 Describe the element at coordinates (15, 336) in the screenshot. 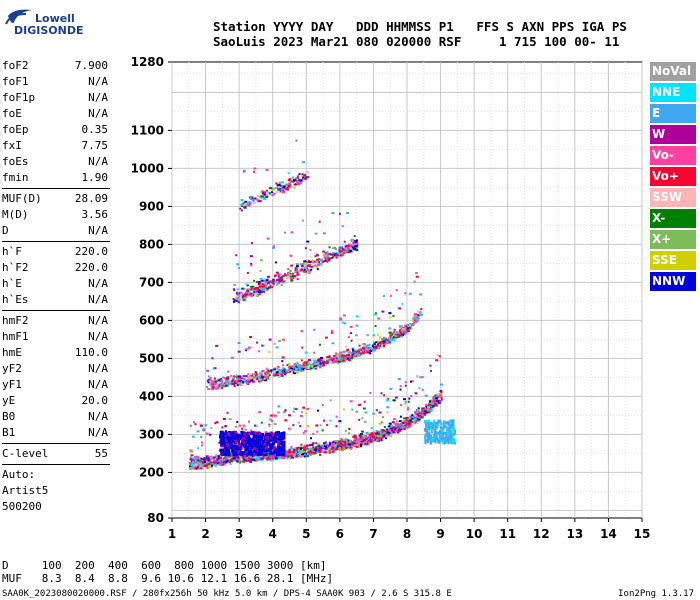

I see `param-label: hmF1` at that location.